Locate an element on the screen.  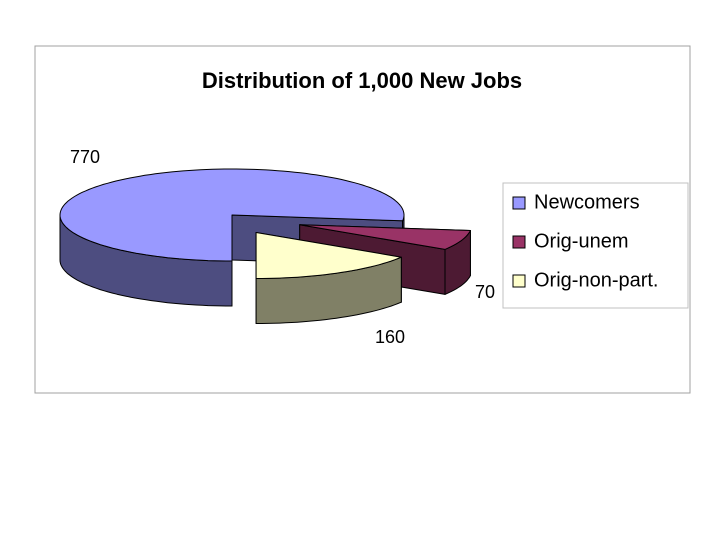
data-label: 770 is located at coordinates (85, 157).